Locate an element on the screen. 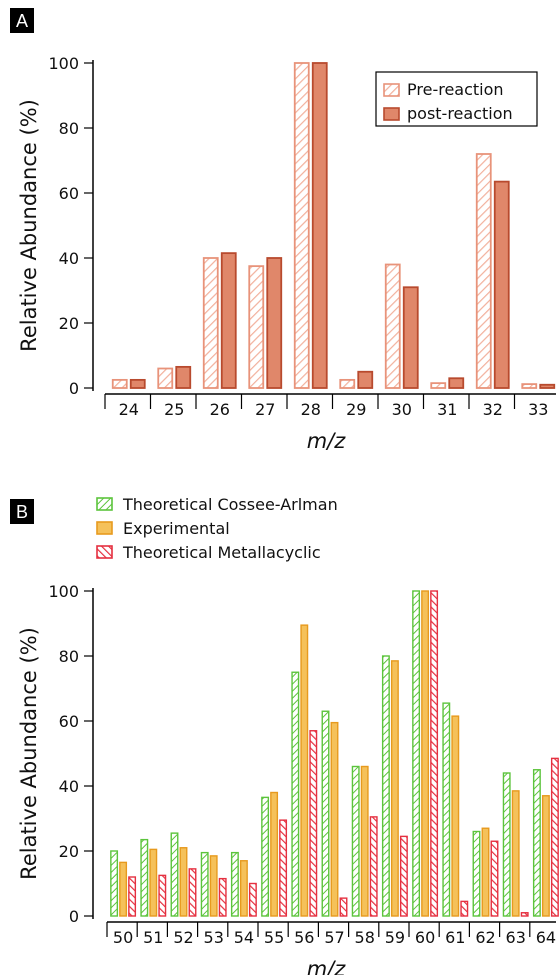  chart-b-x-tick-label: 51 is located at coordinates (153, 937).